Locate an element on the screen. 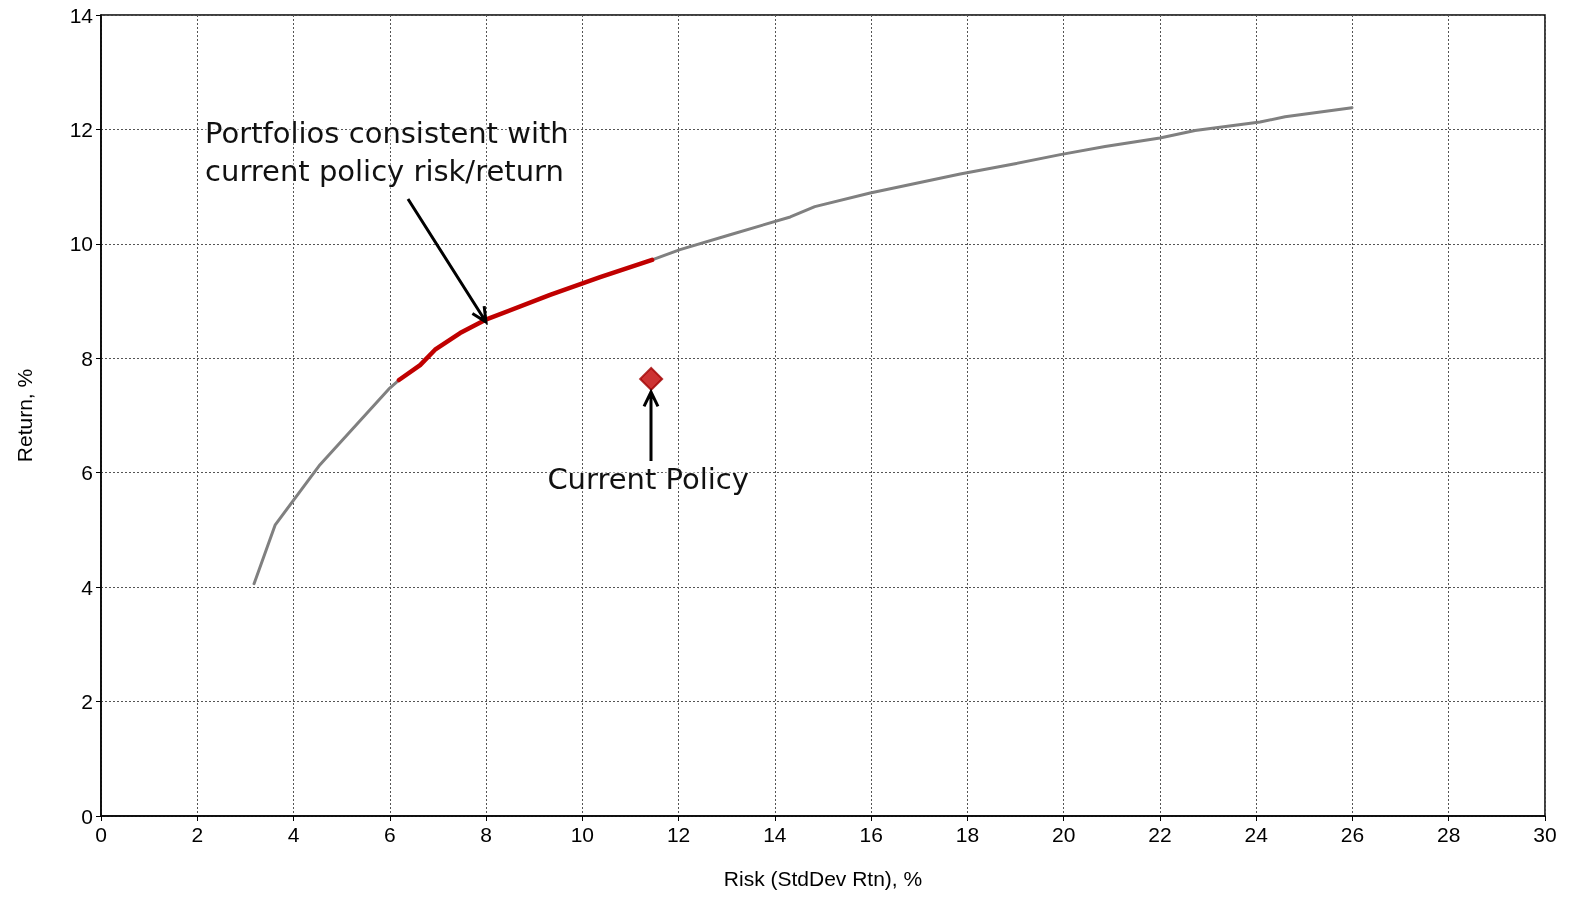 The height and width of the screenshot is (905, 1574). y-tick-label: 14 is located at coordinates (81, 15).